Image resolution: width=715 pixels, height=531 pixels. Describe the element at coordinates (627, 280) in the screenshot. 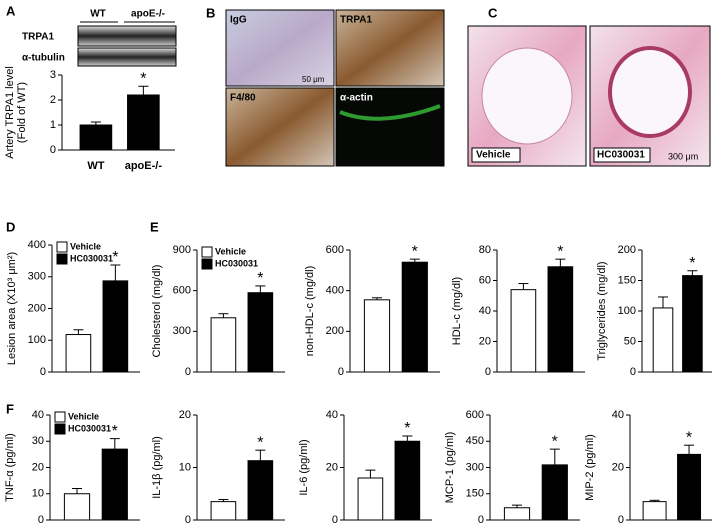

I see `y-tick-label: 150` at that location.